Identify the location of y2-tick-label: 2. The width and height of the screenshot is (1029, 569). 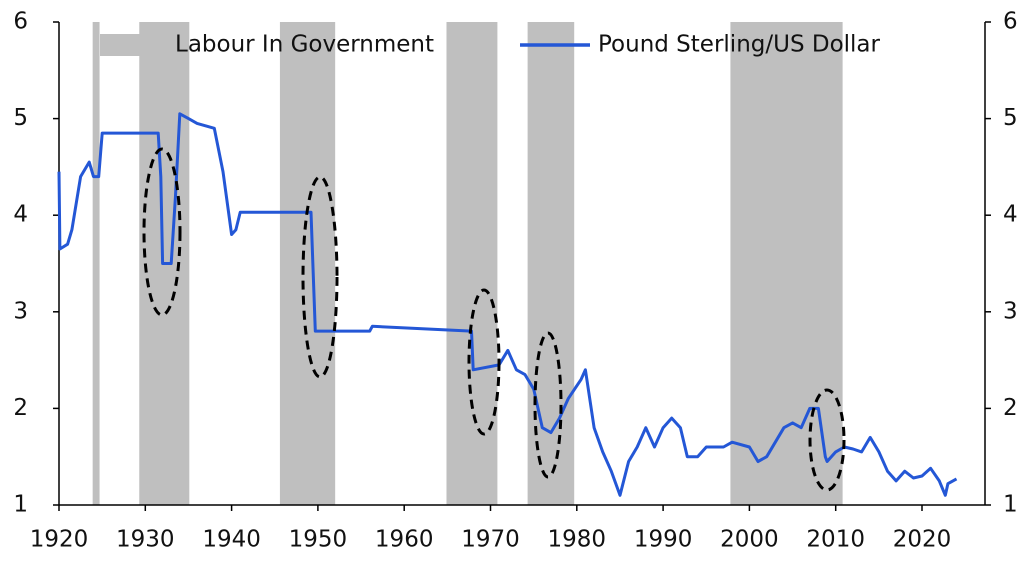
(1010, 408).